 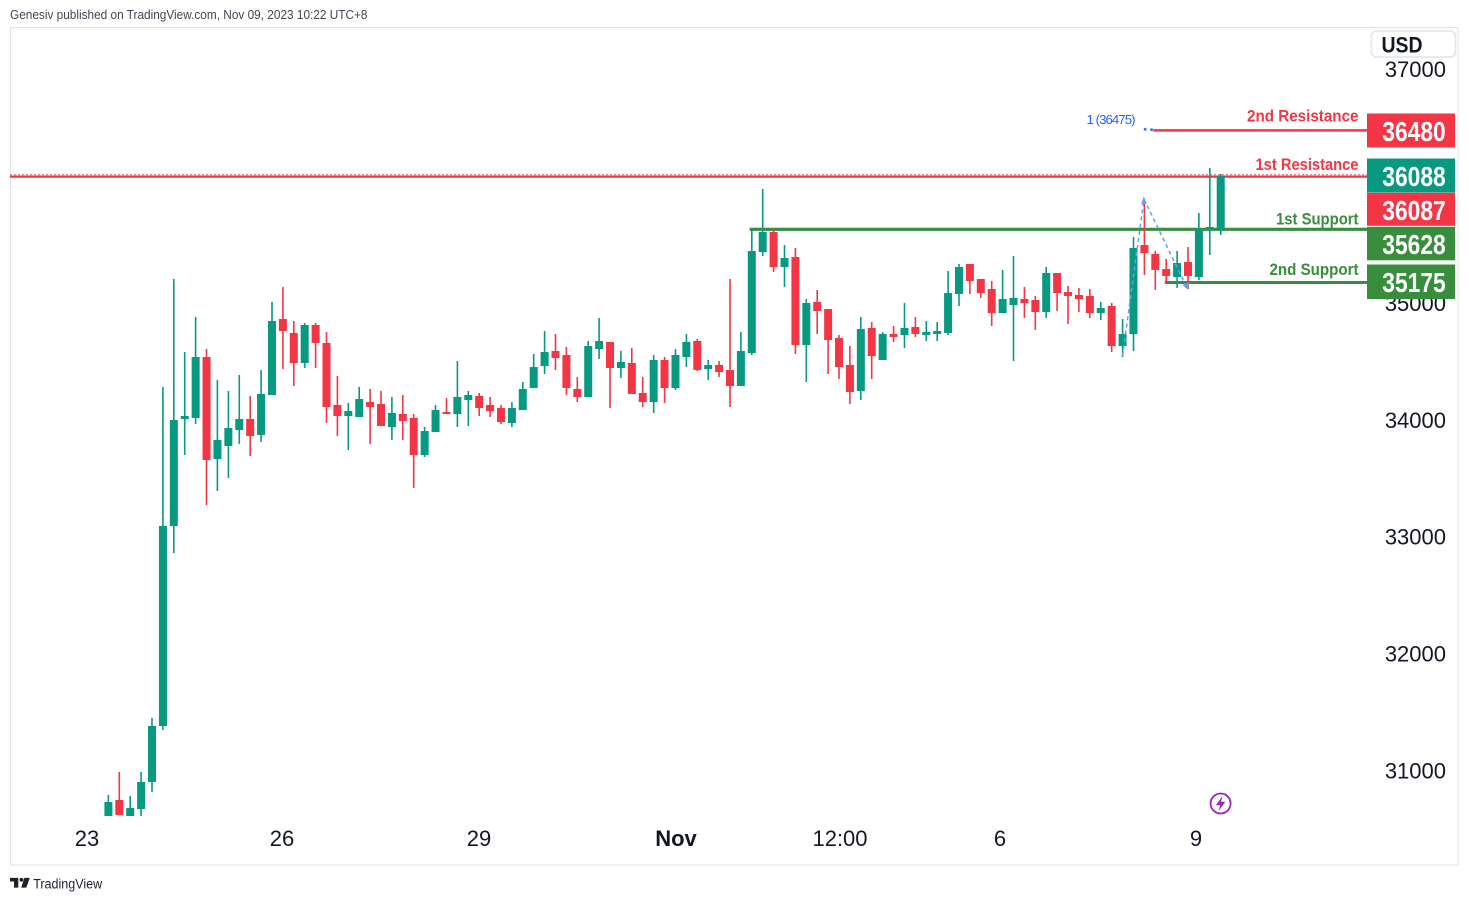 What do you see at coordinates (1303, 115) in the screenshot?
I see `svg-text: 2nd Resistance` at bounding box center [1303, 115].